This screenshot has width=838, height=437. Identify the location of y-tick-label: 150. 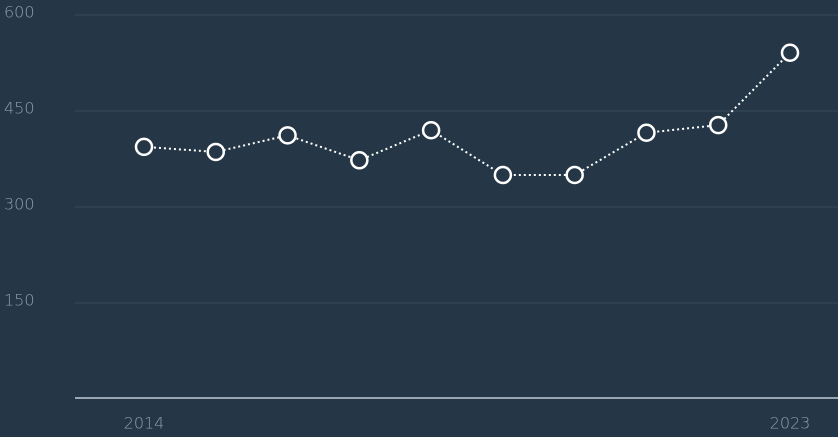
(19, 300).